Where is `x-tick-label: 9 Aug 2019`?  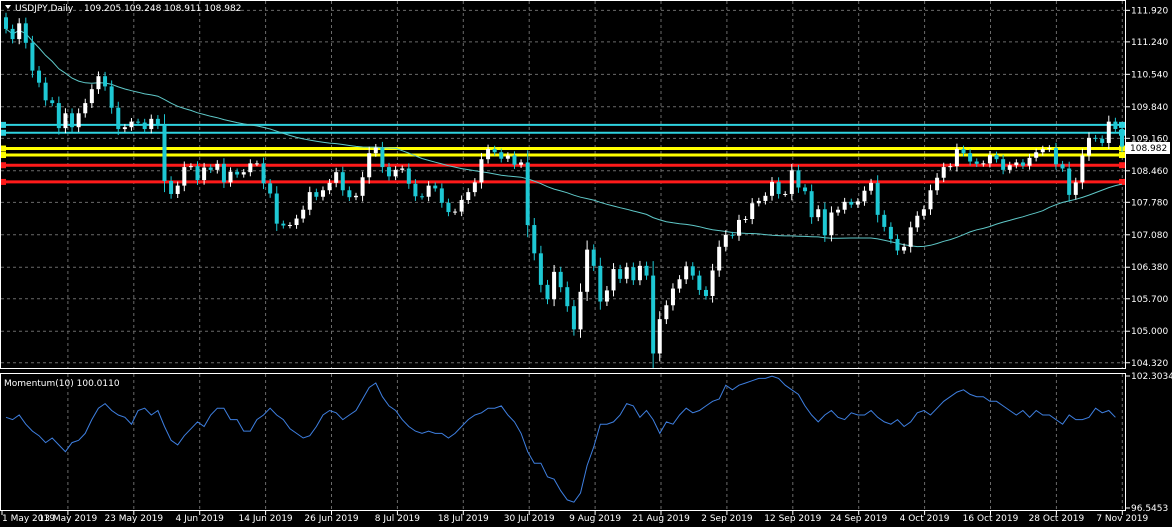 x-tick-label: 9 Aug 2019 is located at coordinates (595, 519).